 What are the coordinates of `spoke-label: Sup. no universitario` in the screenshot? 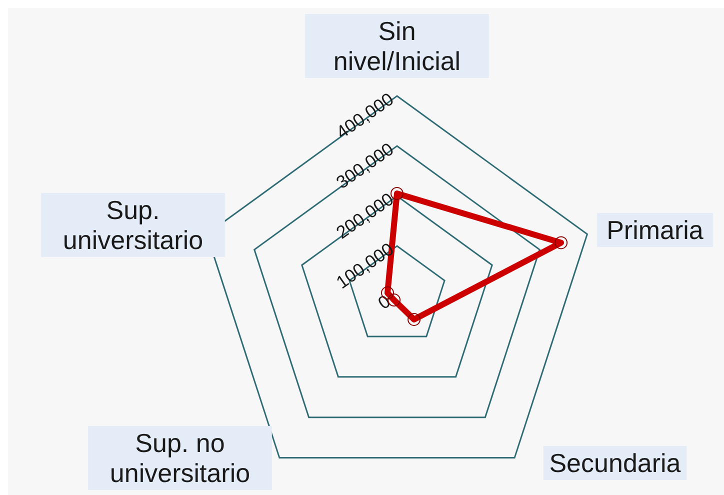 It's located at (180, 458).